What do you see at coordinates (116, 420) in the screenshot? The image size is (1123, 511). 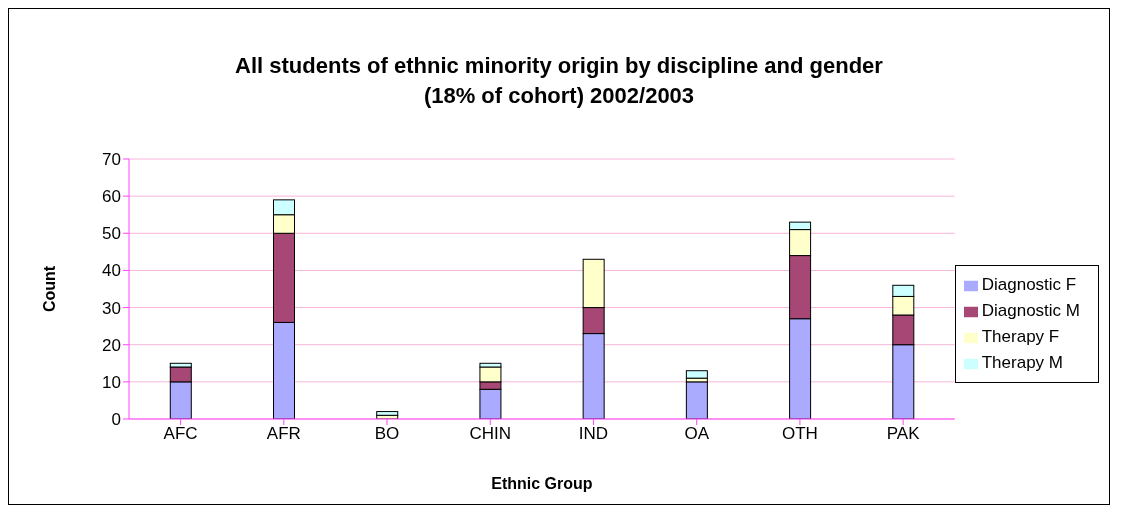 I see `y-tick-label: 0` at bounding box center [116, 420].